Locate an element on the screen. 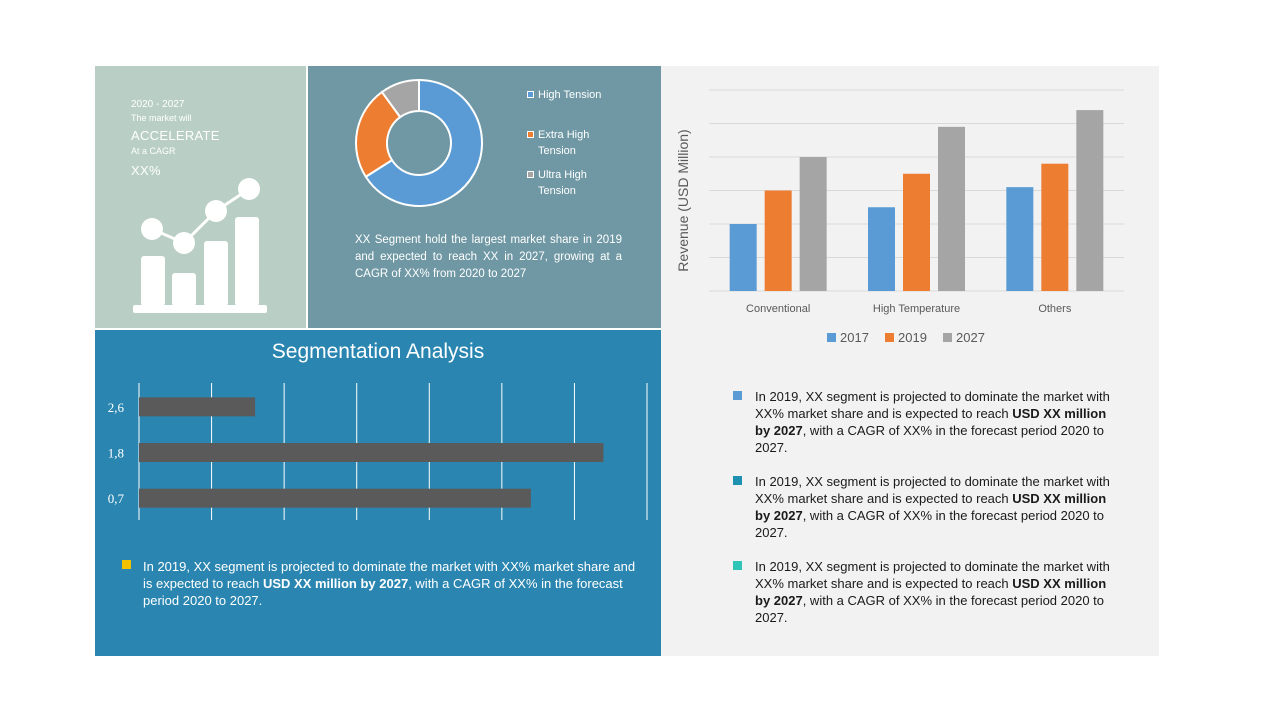 This screenshot has width=1280, height=720. note-marker is located at coordinates (126, 564).